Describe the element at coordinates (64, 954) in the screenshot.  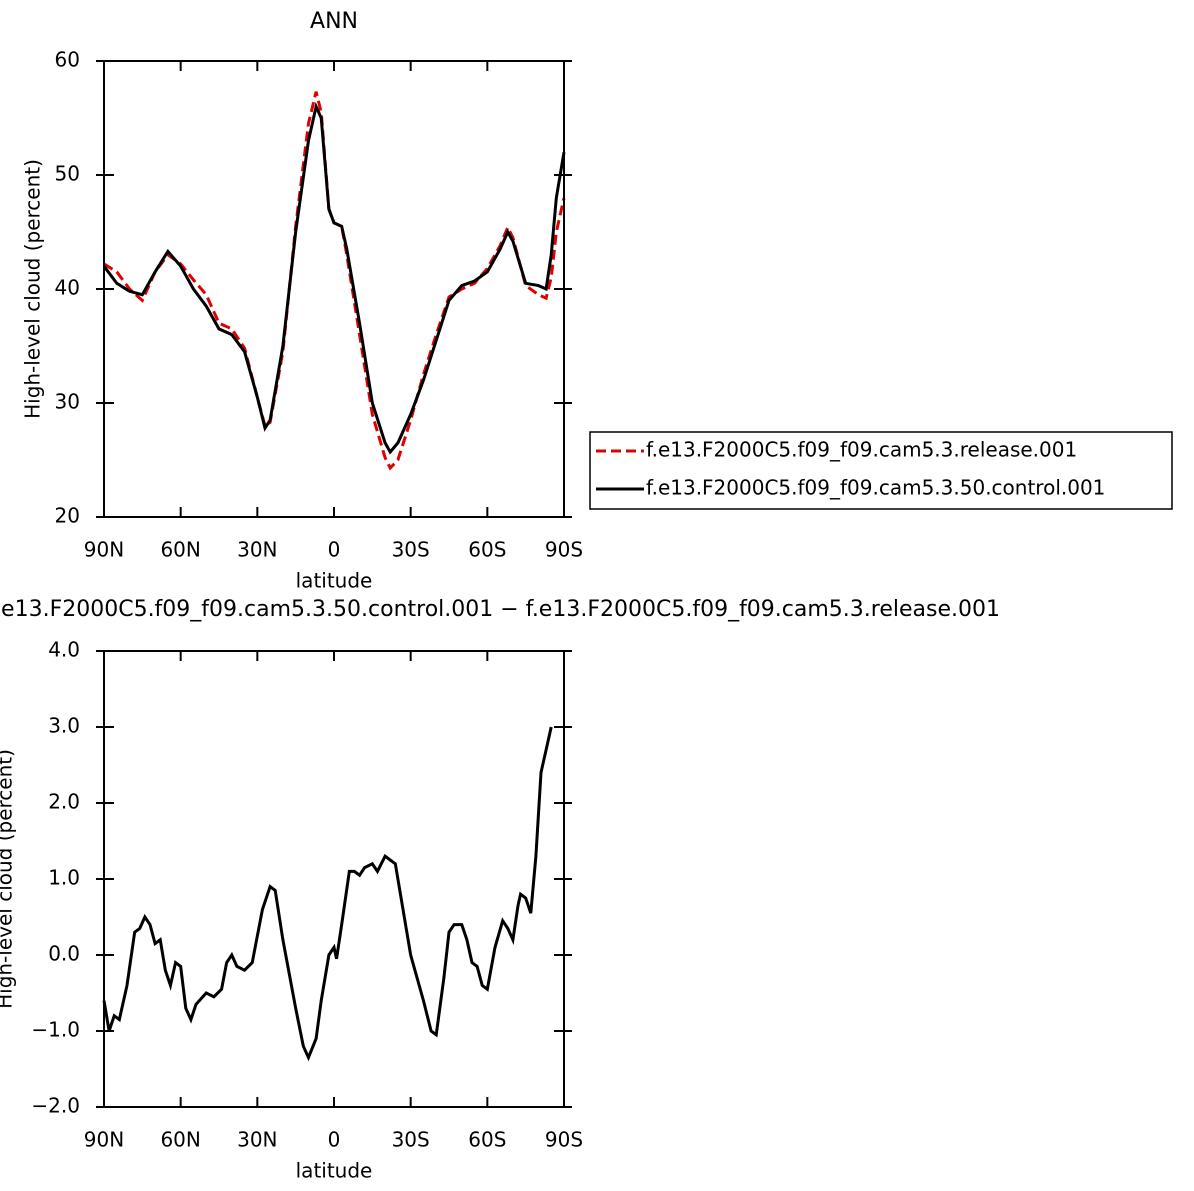
I see `y-tick-label: 0.0` at that location.